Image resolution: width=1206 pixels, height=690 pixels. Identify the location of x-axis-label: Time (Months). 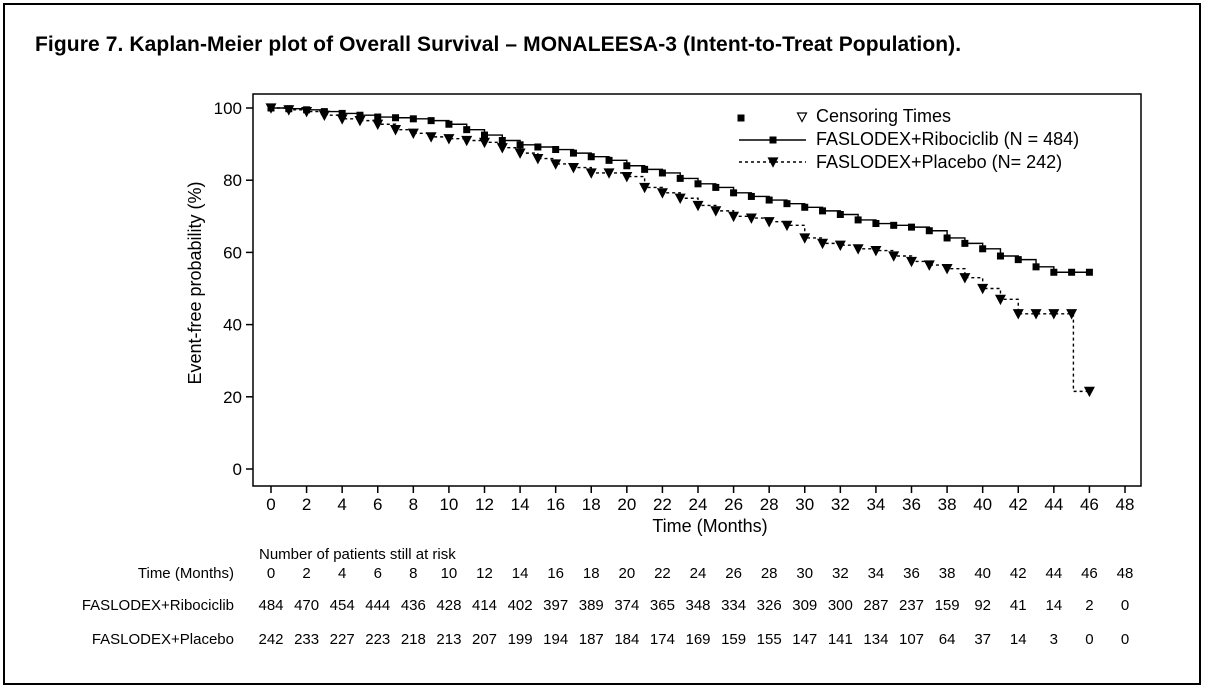
(709, 526).